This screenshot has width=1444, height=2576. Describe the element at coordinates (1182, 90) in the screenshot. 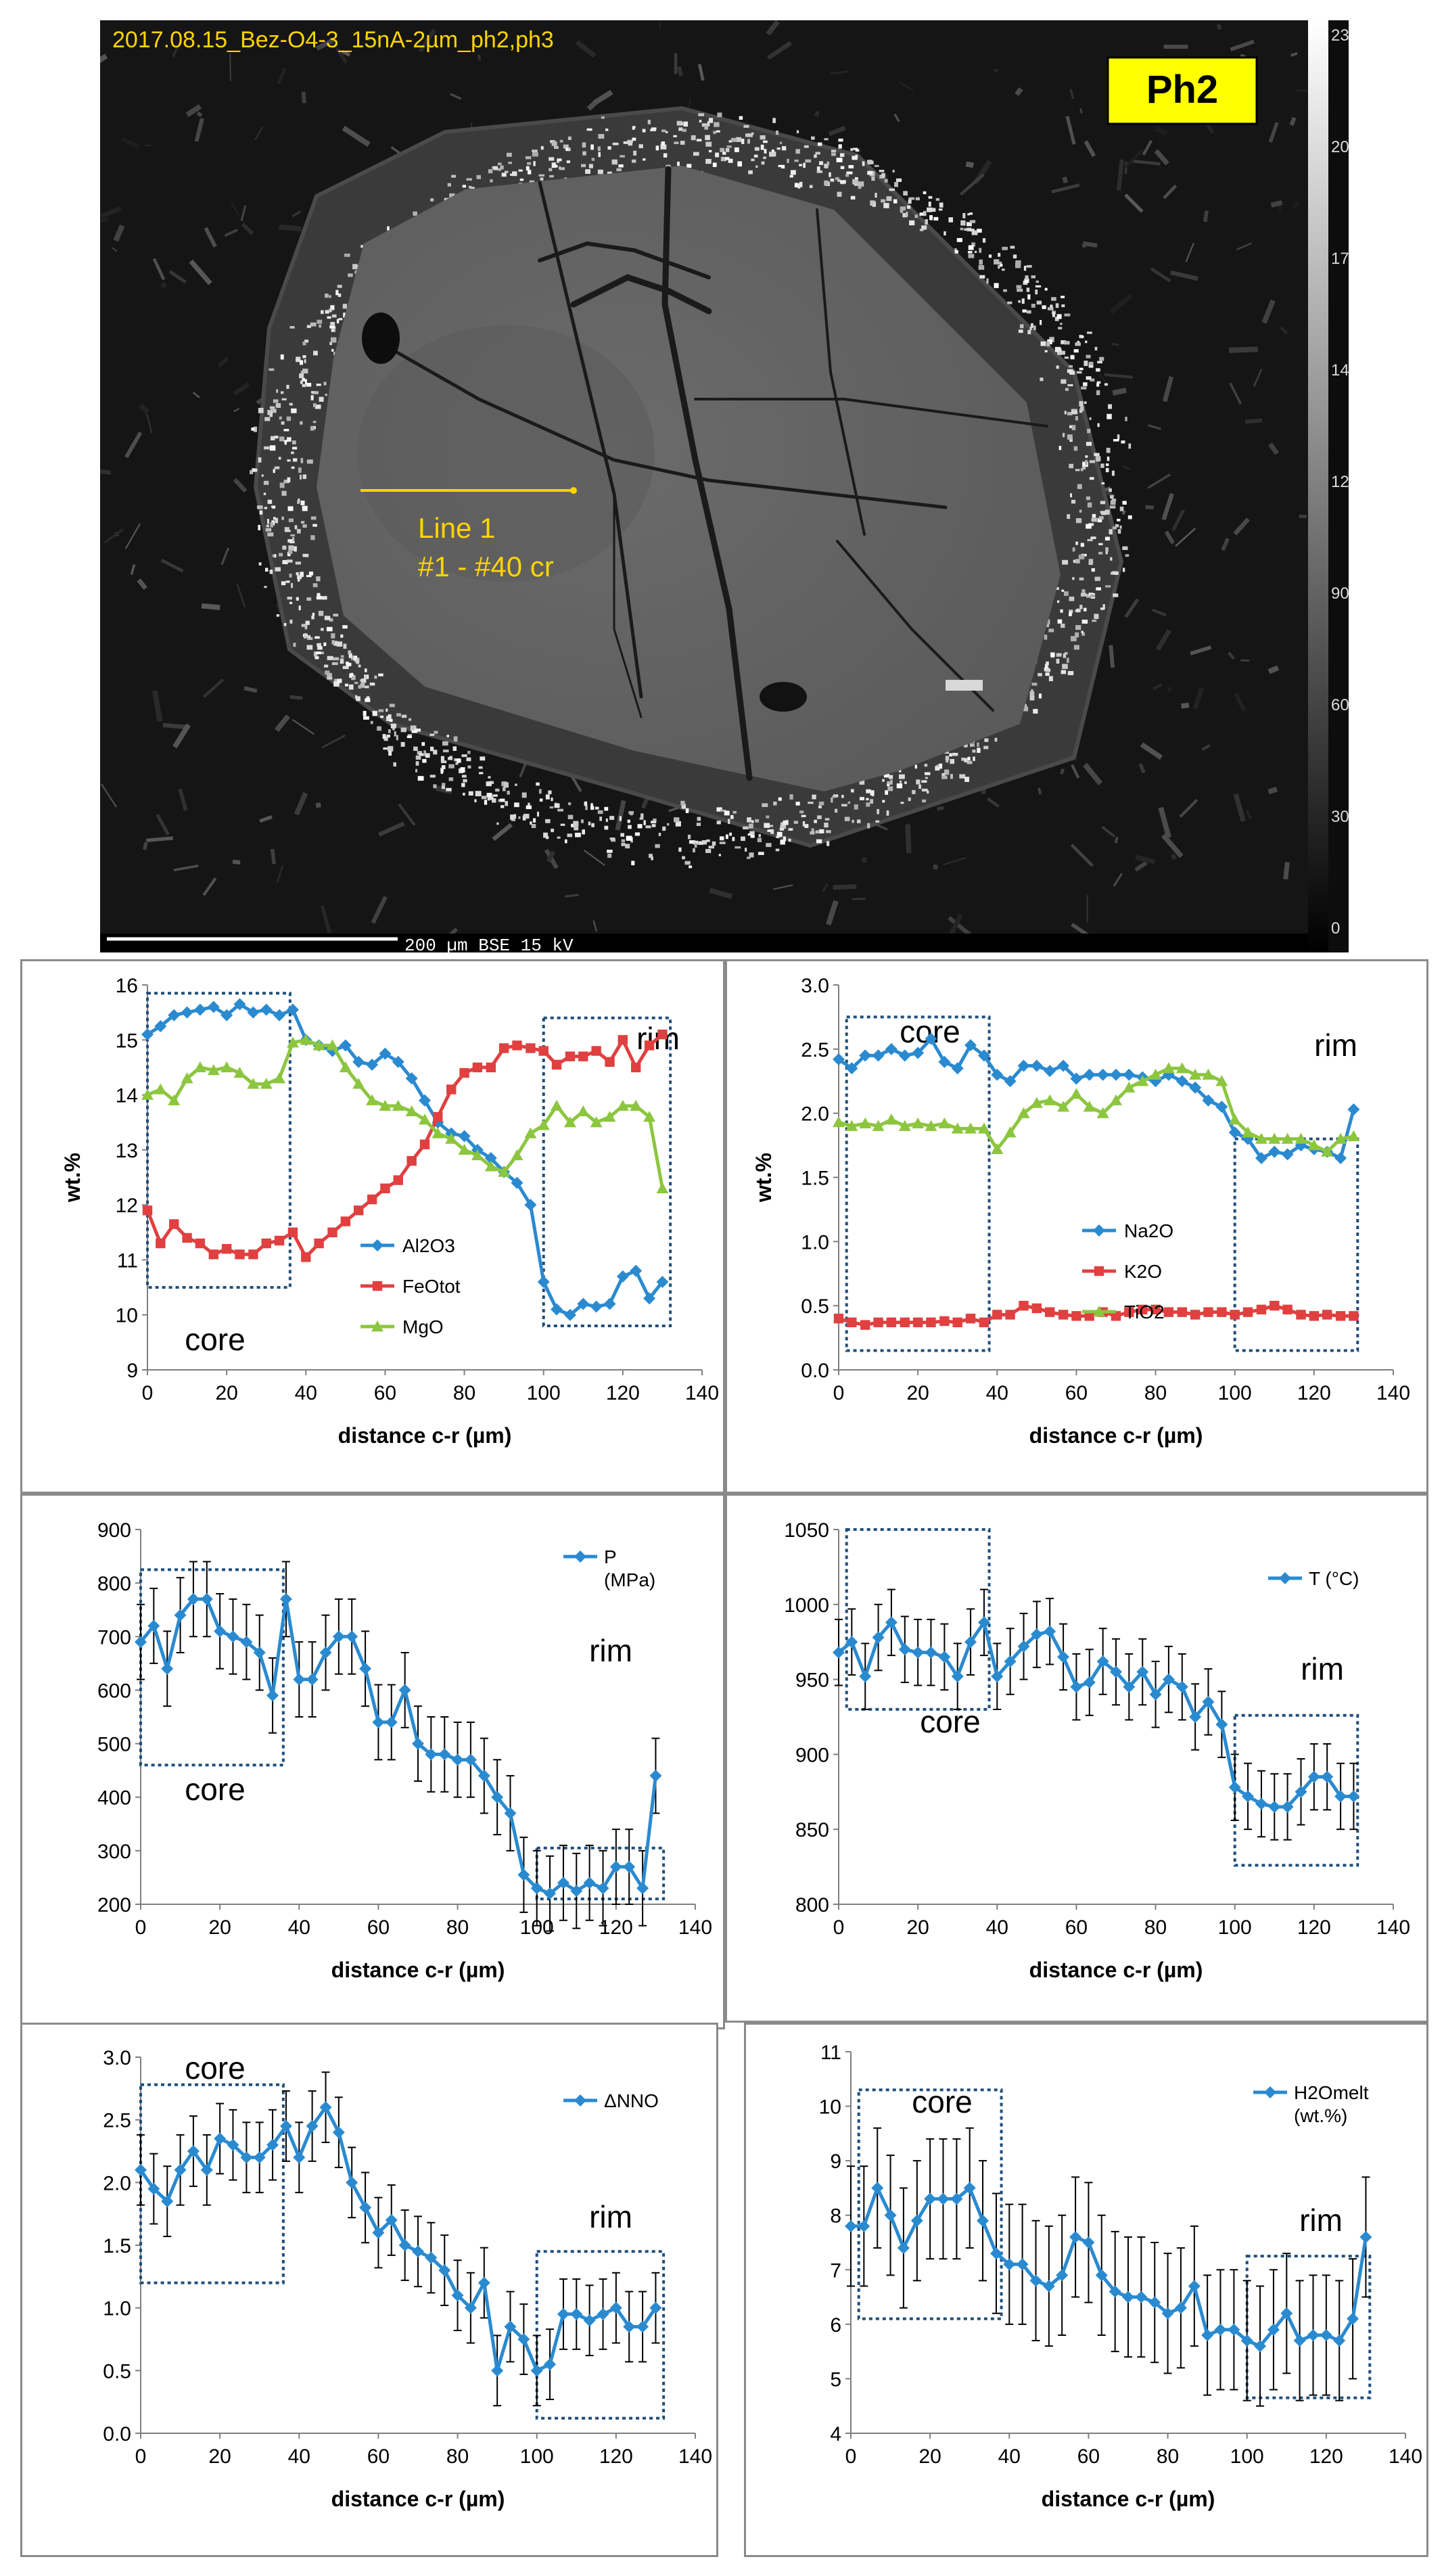

I see `phase-label: Ph2` at that location.